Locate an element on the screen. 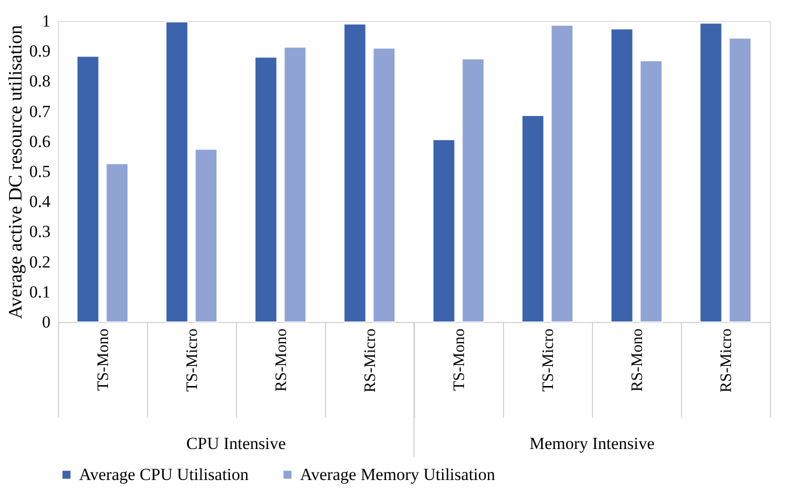  y-tick-label: 0.3 is located at coordinates (39, 232).